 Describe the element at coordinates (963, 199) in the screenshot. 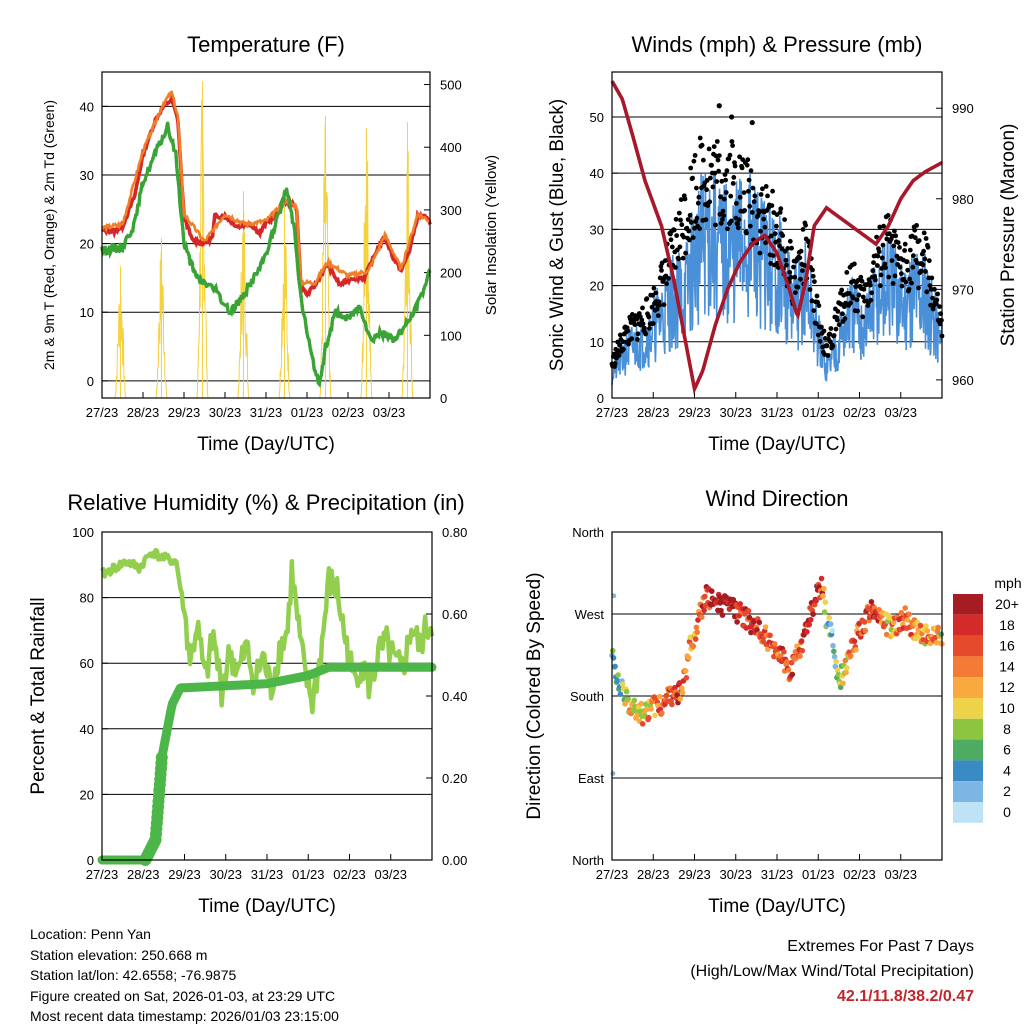

I see `y-right-tick-label: 980` at that location.